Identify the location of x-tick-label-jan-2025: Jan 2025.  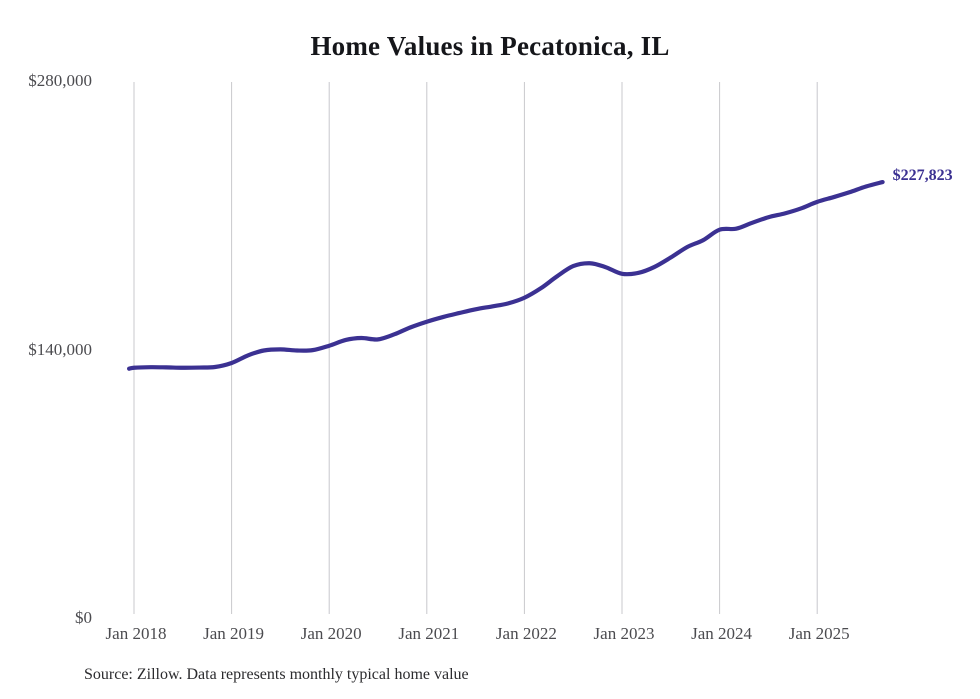
(819, 633).